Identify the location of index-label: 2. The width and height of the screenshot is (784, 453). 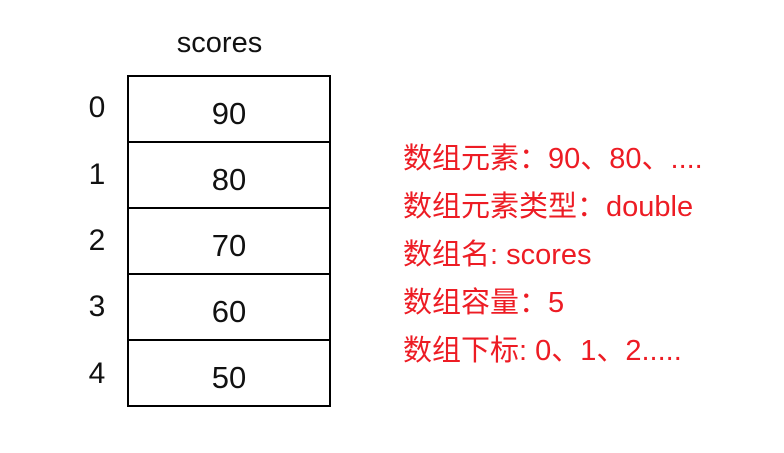
(97, 241).